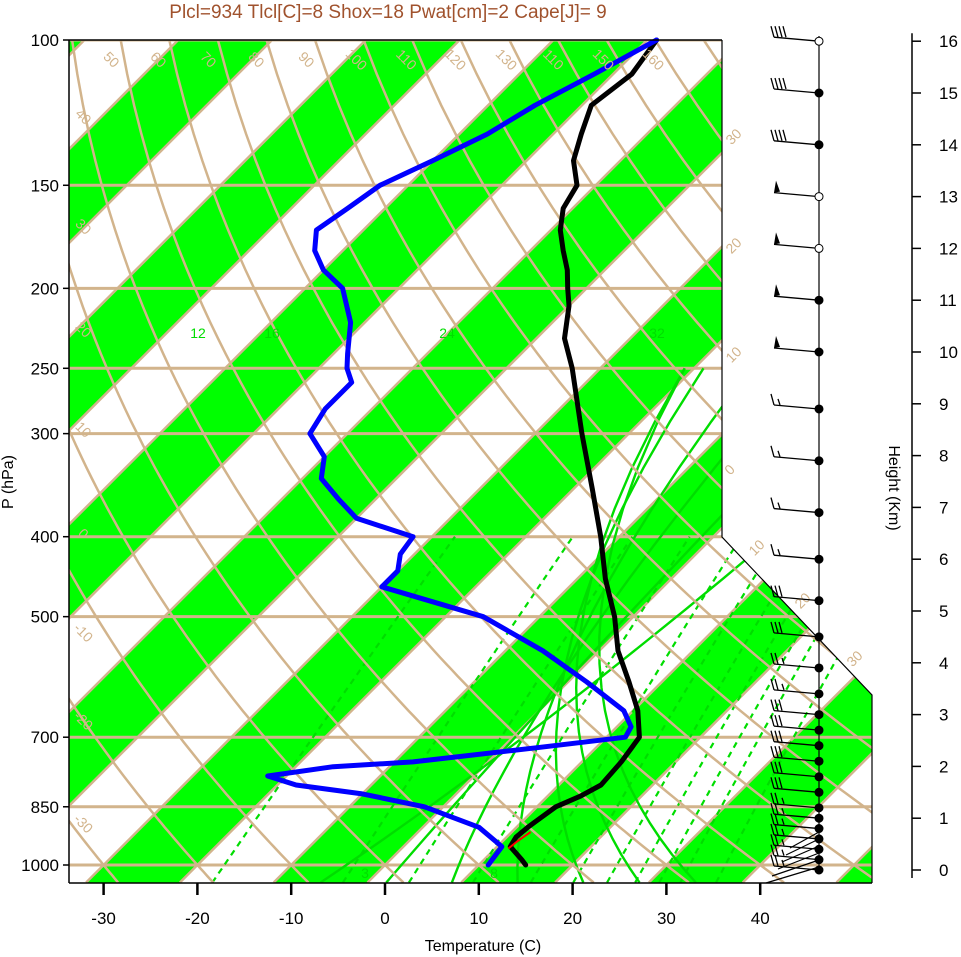 This screenshot has height=957, width=961. Describe the element at coordinates (943, 456) in the screenshot. I see `height-tick-label: 8` at that location.